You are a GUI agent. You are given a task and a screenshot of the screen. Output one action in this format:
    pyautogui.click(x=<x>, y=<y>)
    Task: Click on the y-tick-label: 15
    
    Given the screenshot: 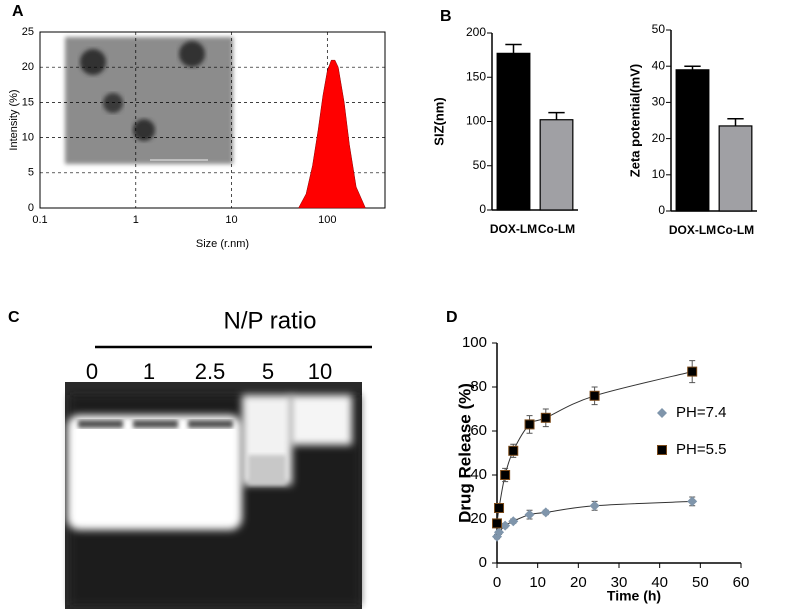 What is the action you would take?
    pyautogui.click(x=28, y=102)
    